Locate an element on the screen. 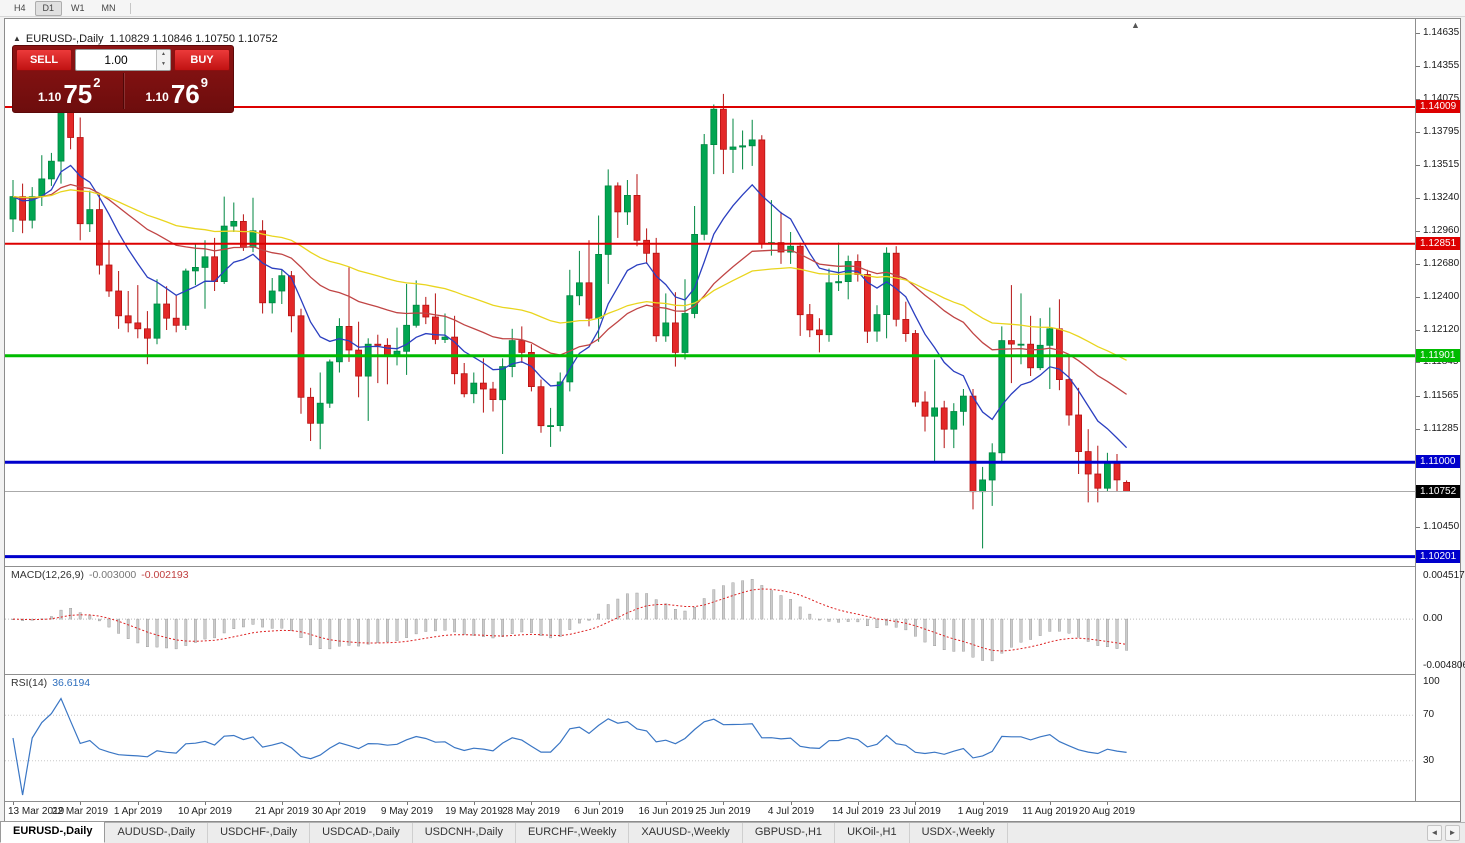 Image resolution: width=1465 pixels, height=843 pixels. macd-signal-value: -0.002193 is located at coordinates (165, 575).